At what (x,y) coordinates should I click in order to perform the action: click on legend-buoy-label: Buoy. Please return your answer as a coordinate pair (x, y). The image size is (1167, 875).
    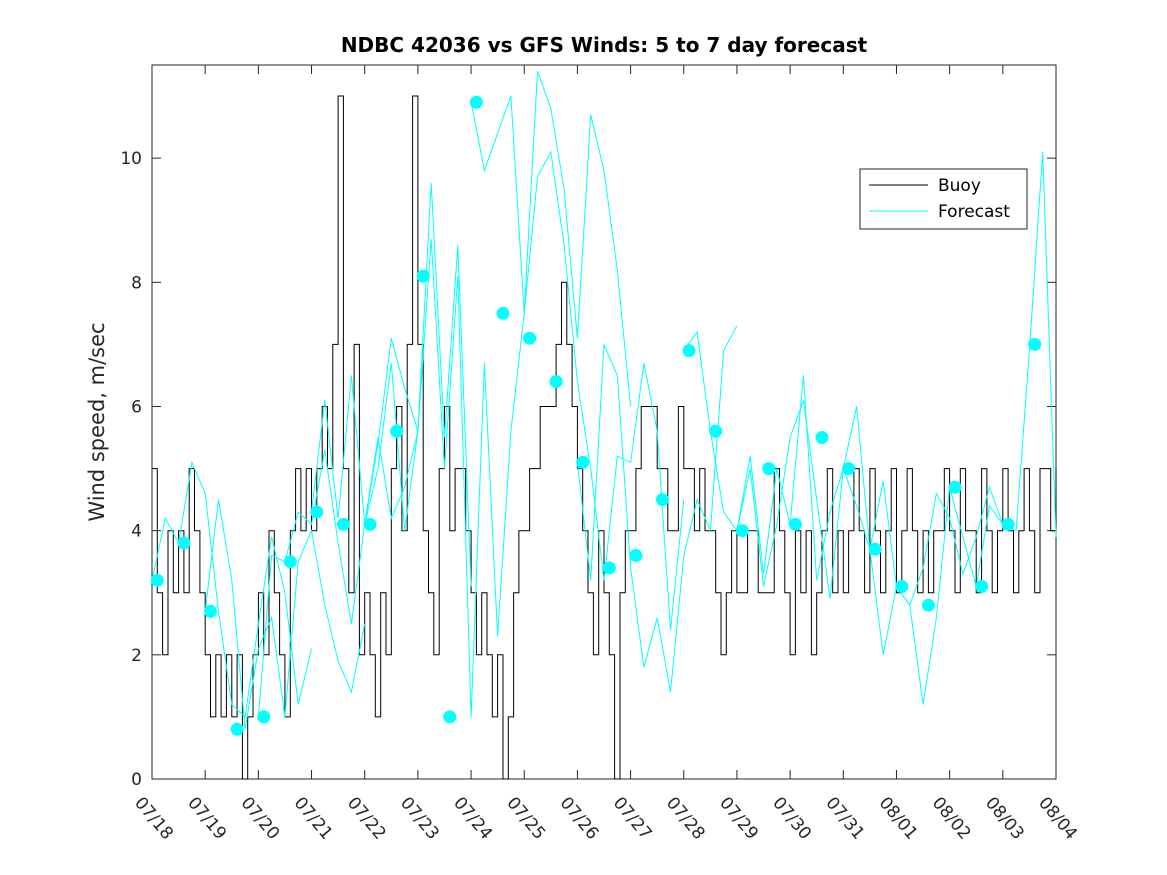
    Looking at the image, I should click on (959, 186).